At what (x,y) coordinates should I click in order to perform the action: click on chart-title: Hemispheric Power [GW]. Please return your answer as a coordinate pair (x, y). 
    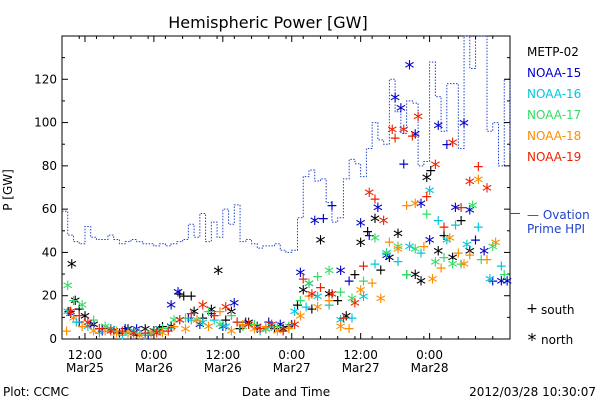
    Looking at the image, I should click on (267, 22).